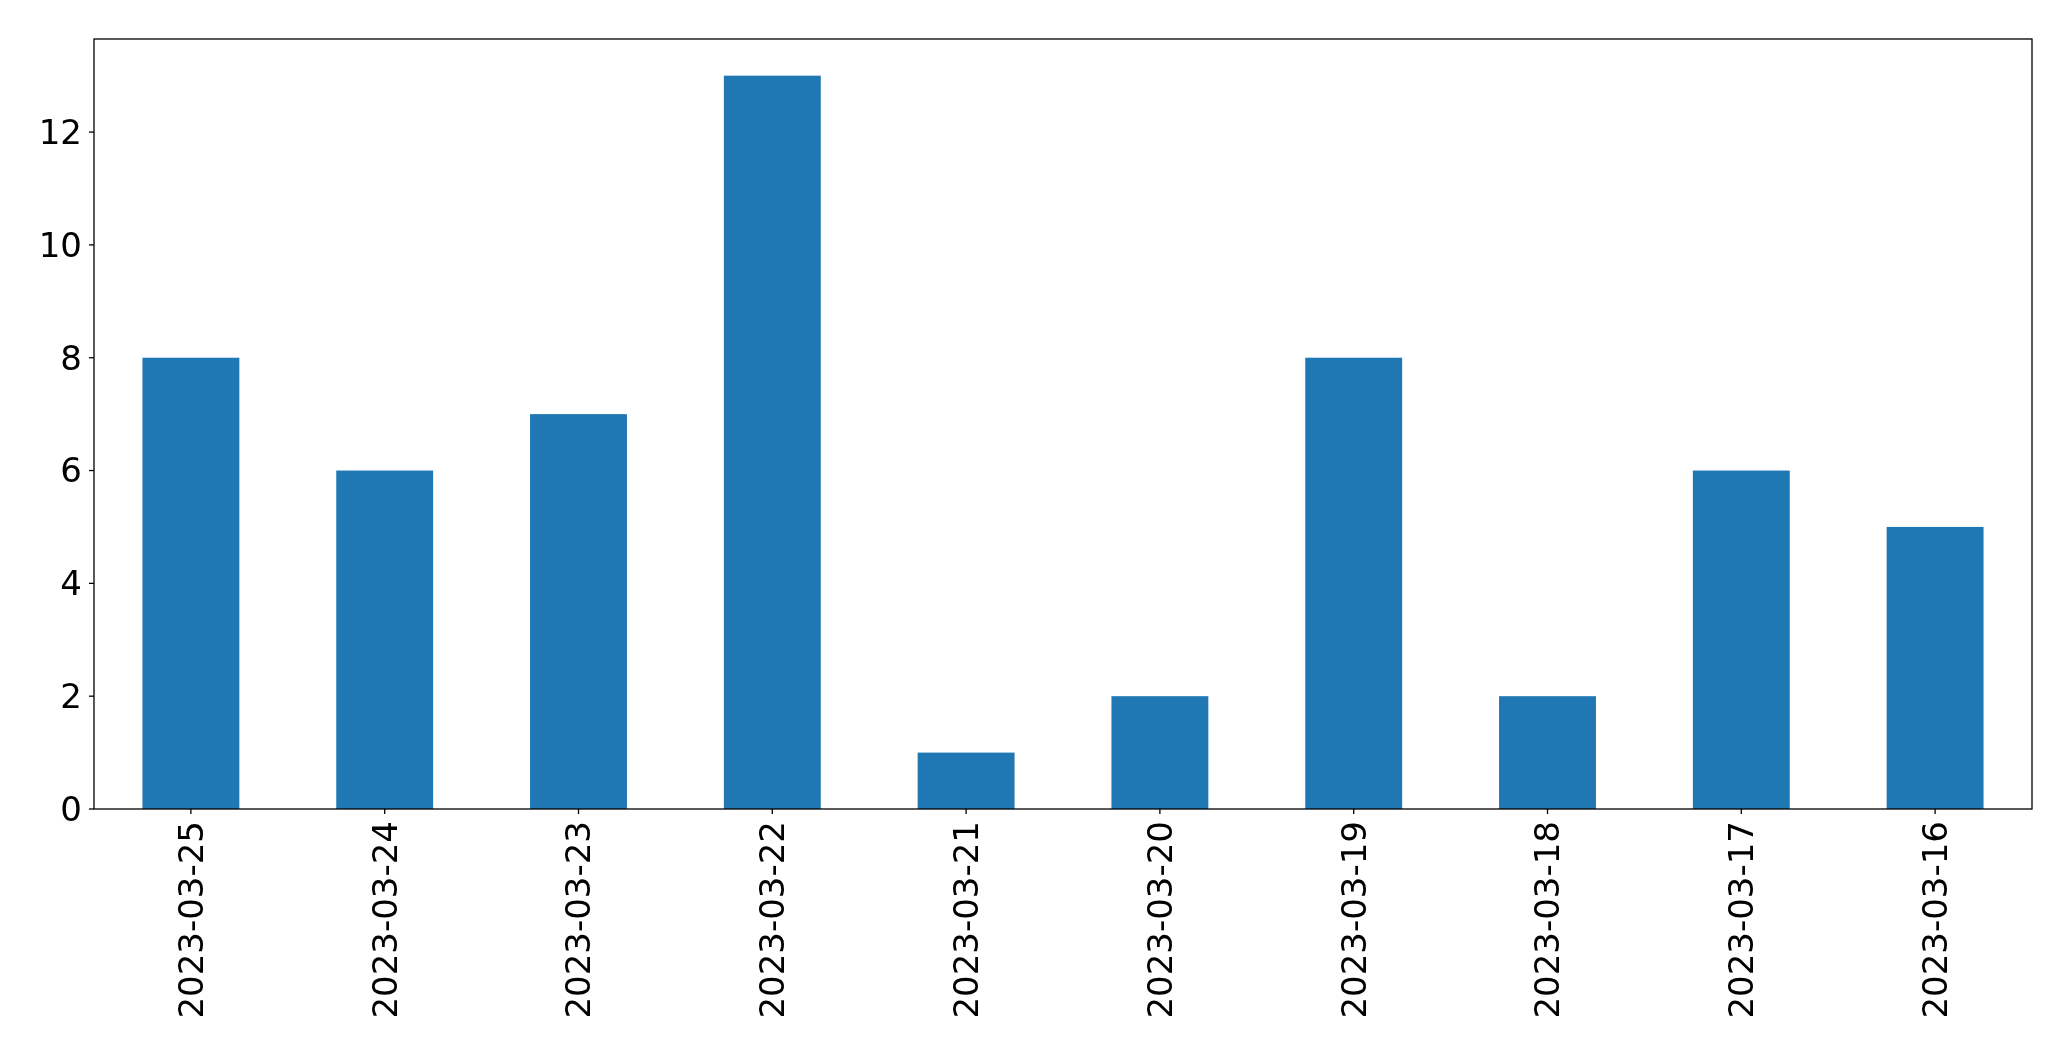  I want to click on x-tick-label: 2023-03-18, so click(1547, 920).